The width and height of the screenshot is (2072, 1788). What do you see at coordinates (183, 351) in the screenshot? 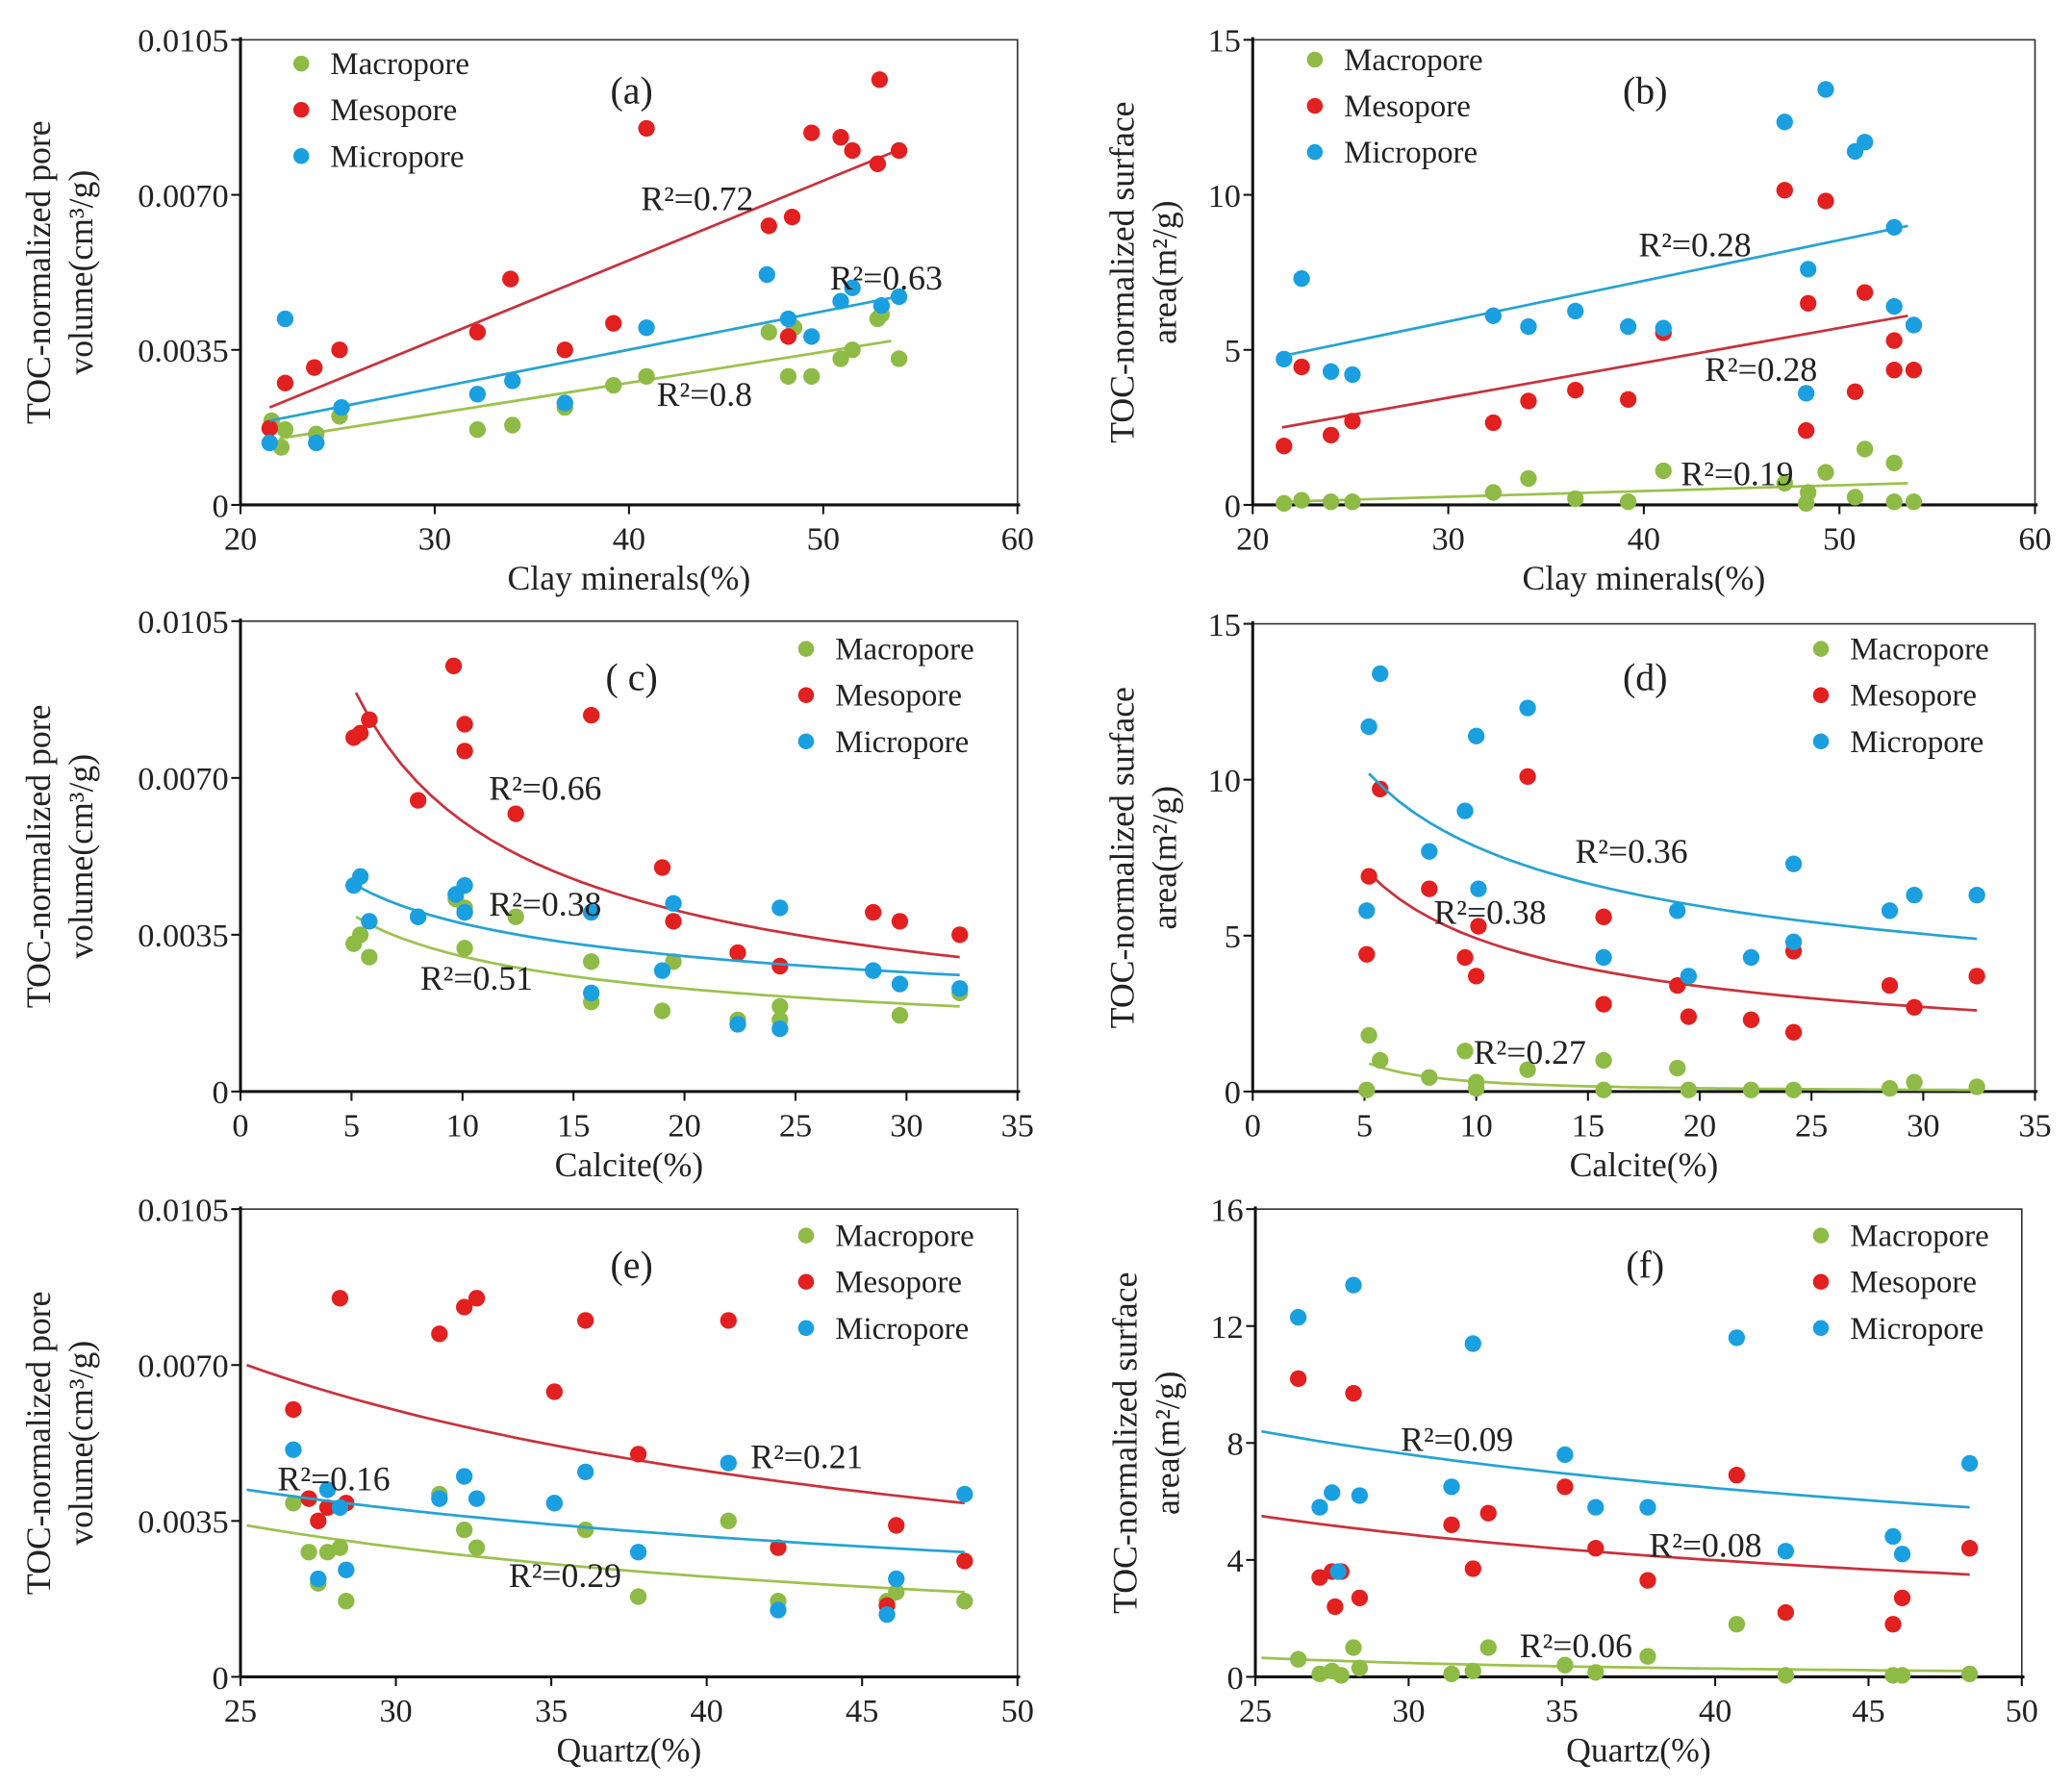
I see `y-tick-label: 0.0035` at bounding box center [183, 351].